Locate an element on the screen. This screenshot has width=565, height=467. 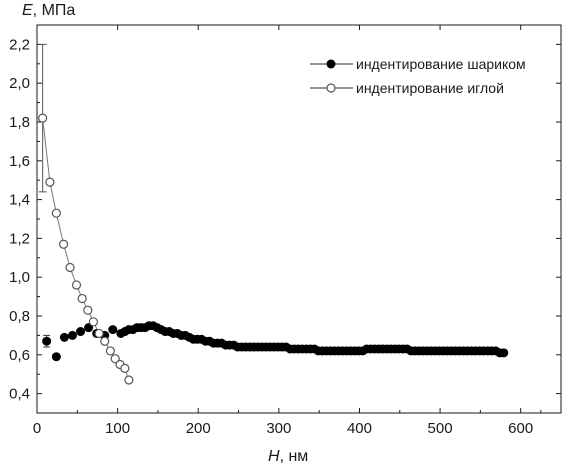
legend-item-ball: индентирование шариком is located at coordinates (418, 64).